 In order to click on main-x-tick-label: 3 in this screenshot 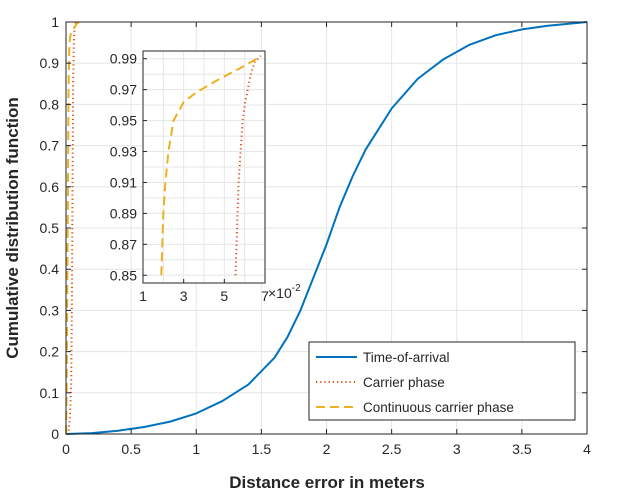, I will do `click(457, 449)`.